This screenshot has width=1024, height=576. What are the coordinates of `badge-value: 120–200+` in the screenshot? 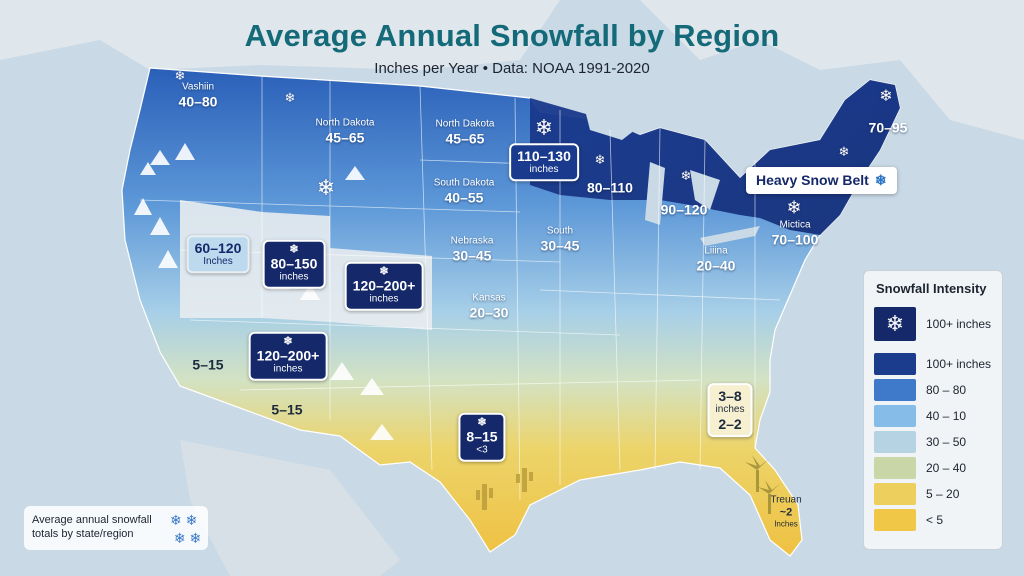 It's located at (288, 355).